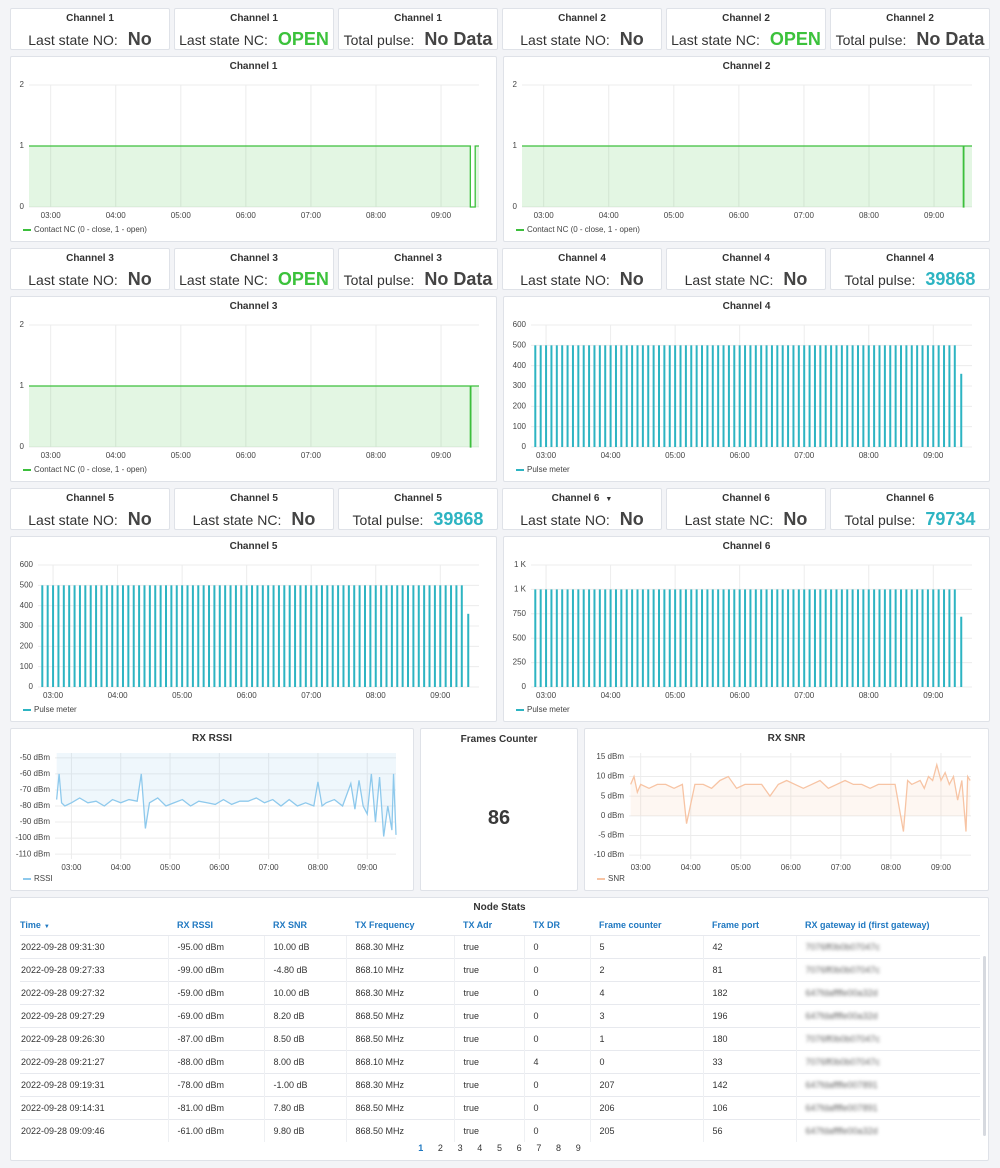  I want to click on x-tick-label: 07:00, so click(269, 867).